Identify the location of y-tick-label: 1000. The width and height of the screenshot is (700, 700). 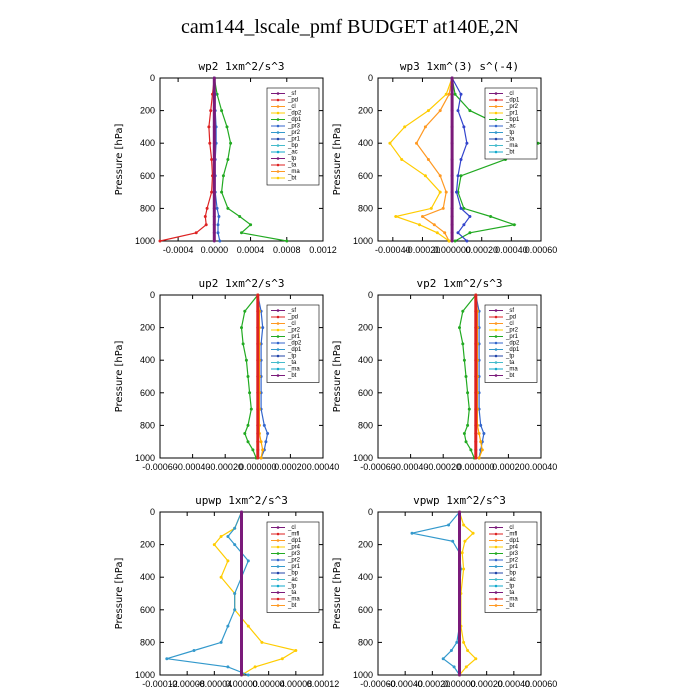
(145, 675).